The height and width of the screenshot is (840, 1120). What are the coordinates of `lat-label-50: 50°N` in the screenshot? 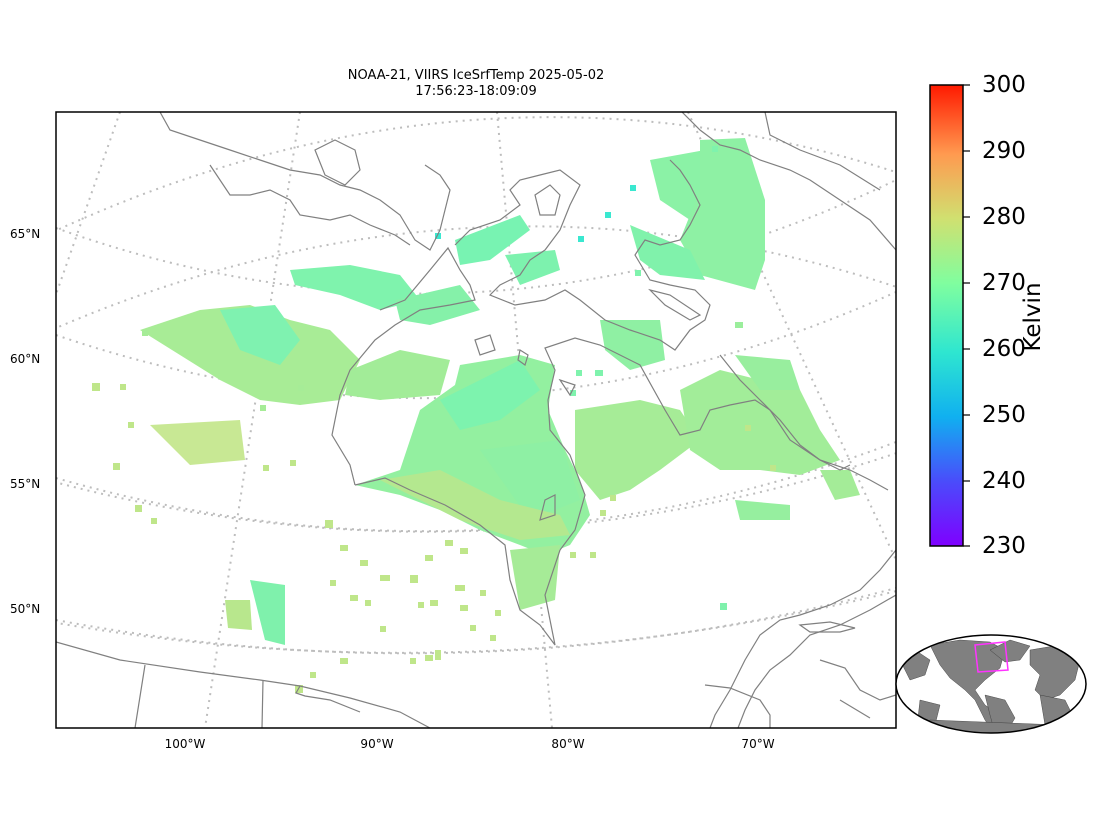 It's located at (25, 609).